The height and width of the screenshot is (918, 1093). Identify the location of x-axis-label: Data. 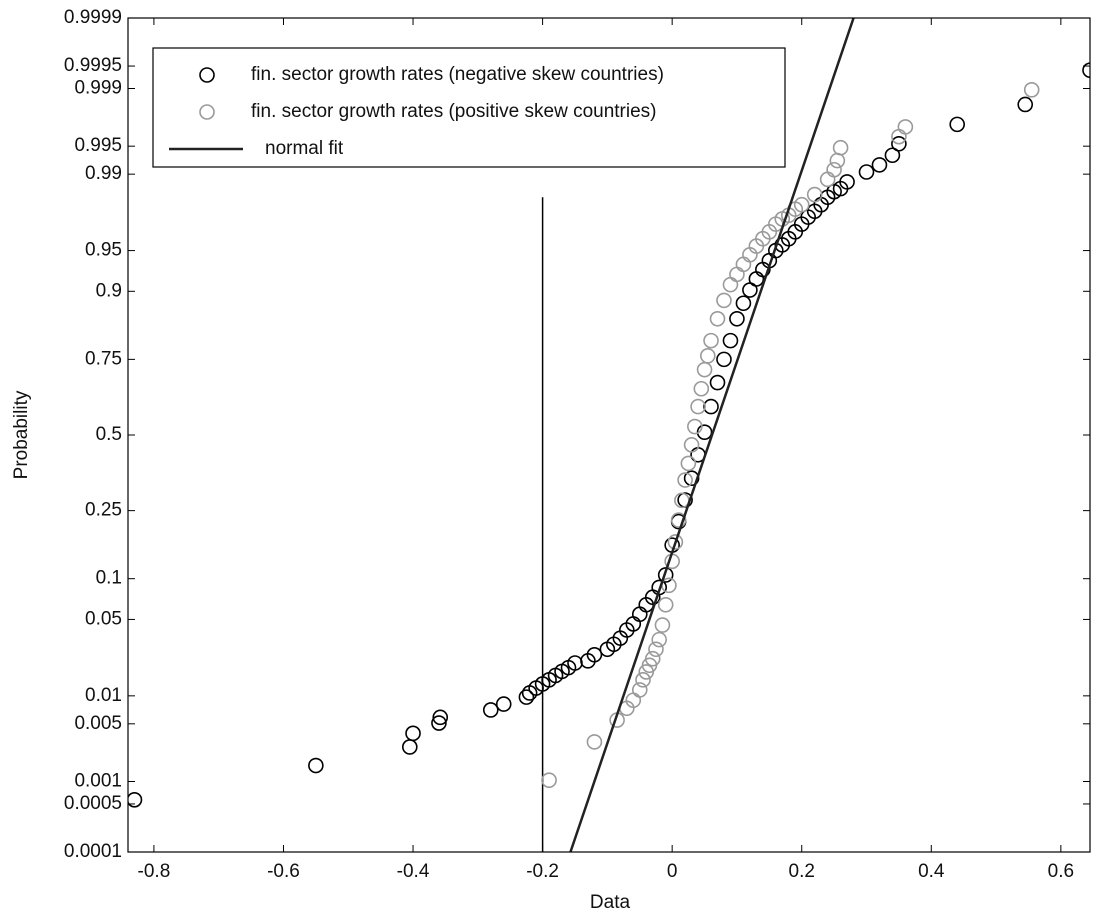
(610, 902).